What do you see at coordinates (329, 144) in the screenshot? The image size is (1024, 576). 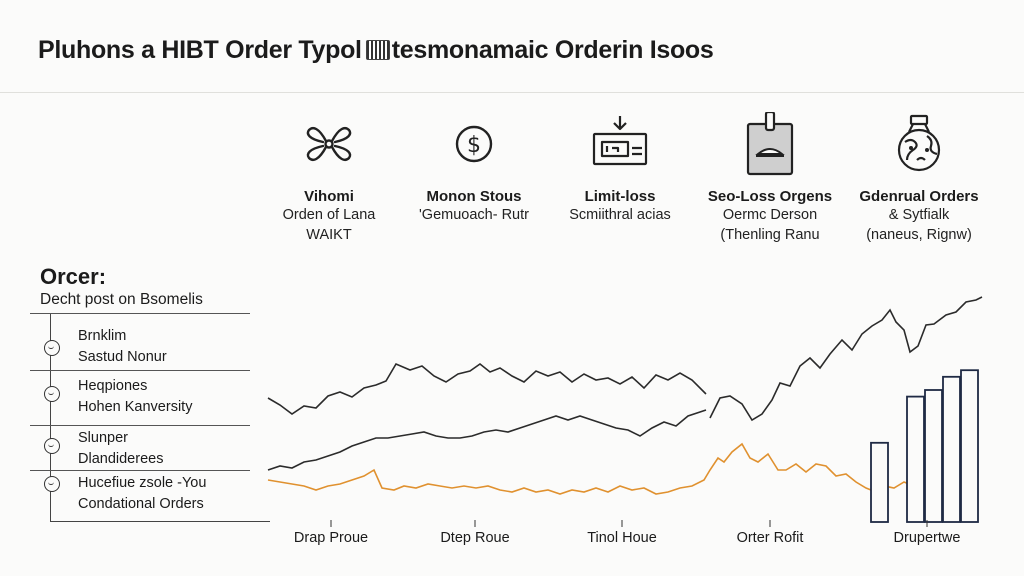 I see `propeller-icon` at bounding box center [329, 144].